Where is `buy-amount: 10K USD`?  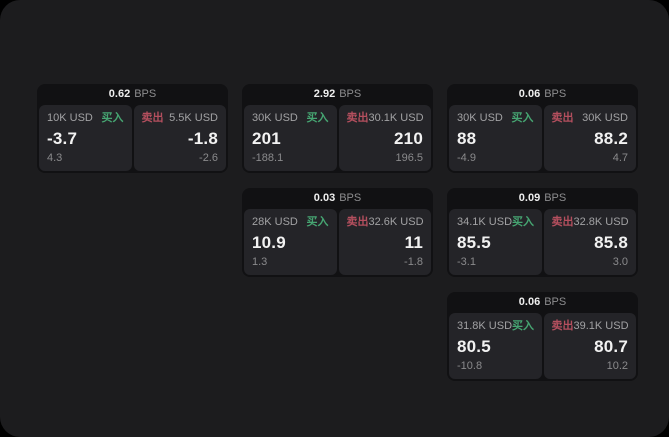 buy-amount: 10K USD is located at coordinates (70, 118).